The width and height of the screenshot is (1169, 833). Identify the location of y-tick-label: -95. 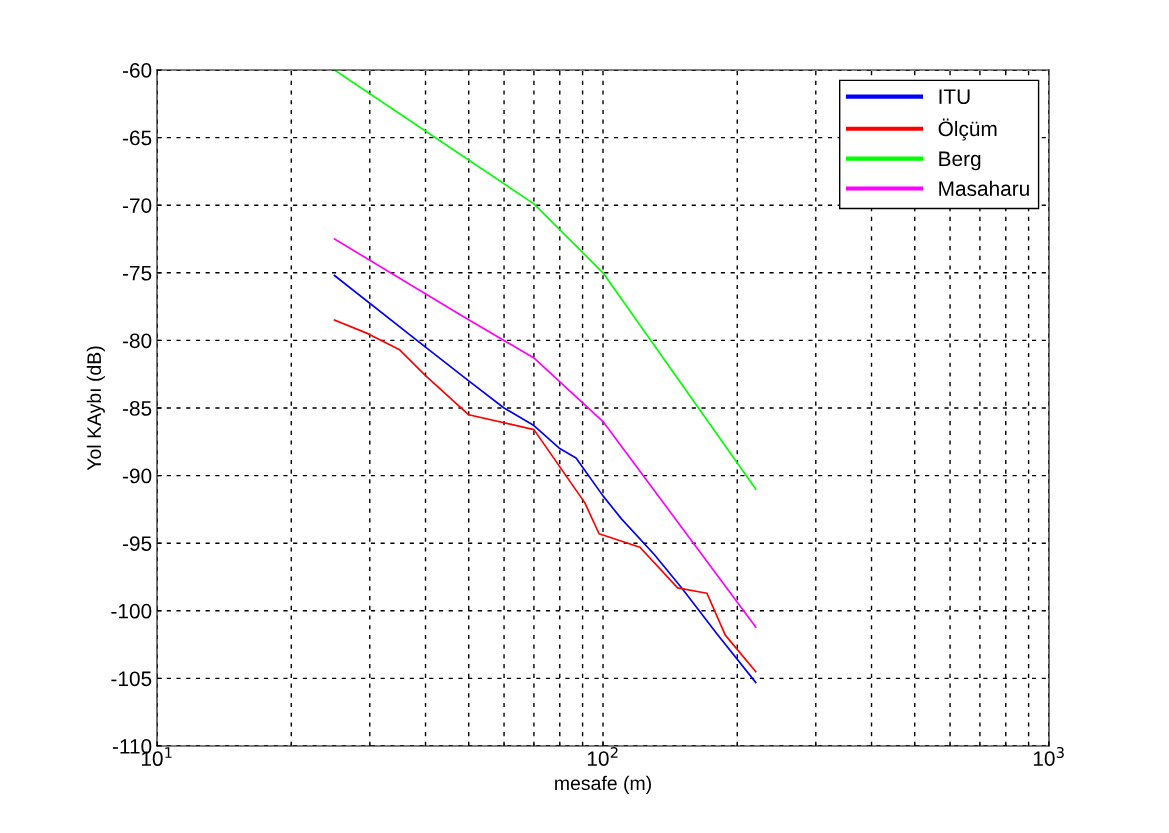
(137, 543).